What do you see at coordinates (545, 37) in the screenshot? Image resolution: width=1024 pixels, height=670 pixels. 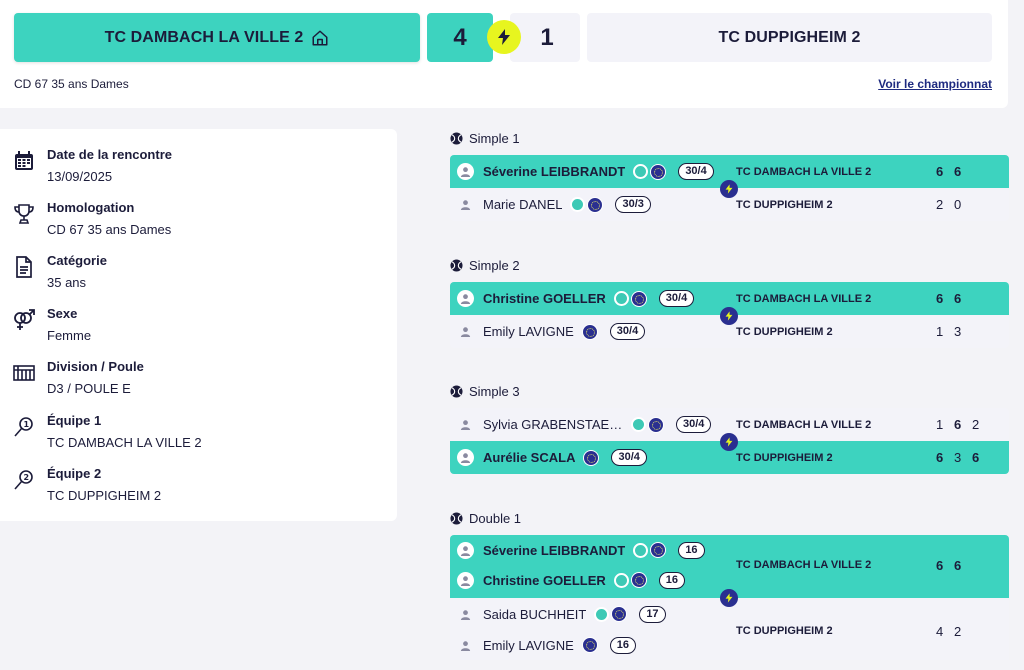 I see `away-score: 1` at bounding box center [545, 37].